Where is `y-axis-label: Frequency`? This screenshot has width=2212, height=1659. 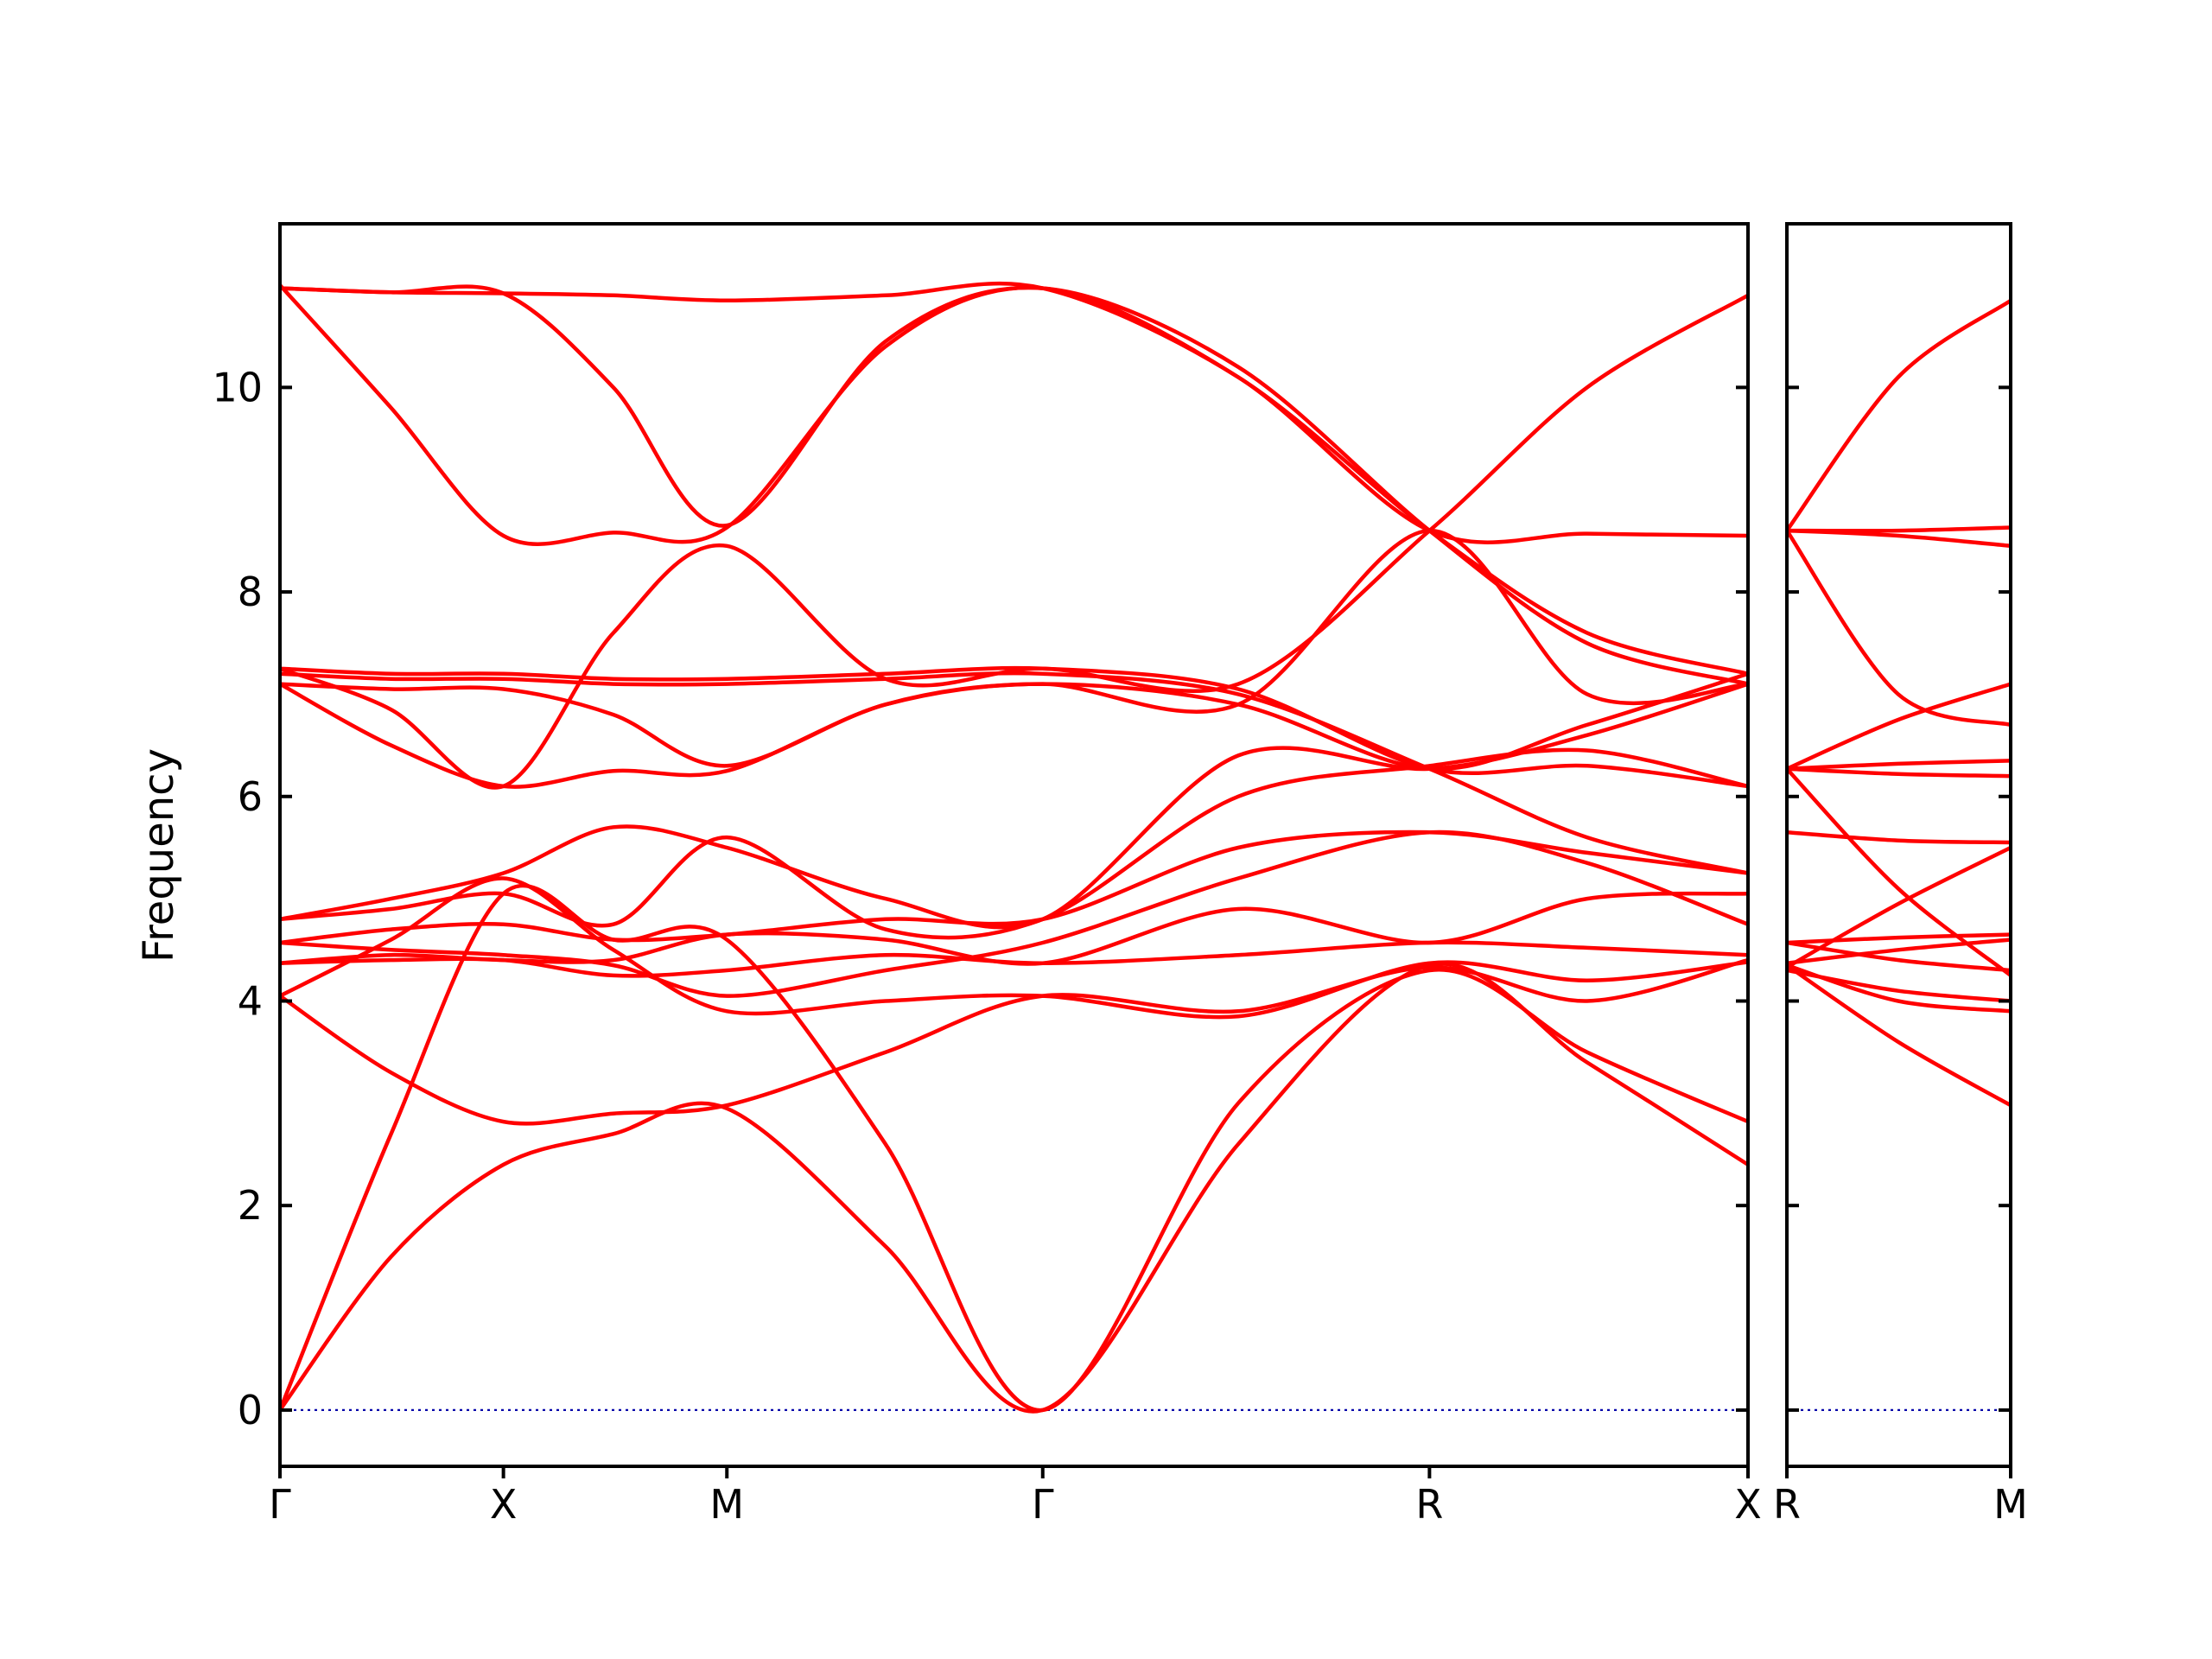 y-axis-label: Frequency is located at coordinates (159, 855).